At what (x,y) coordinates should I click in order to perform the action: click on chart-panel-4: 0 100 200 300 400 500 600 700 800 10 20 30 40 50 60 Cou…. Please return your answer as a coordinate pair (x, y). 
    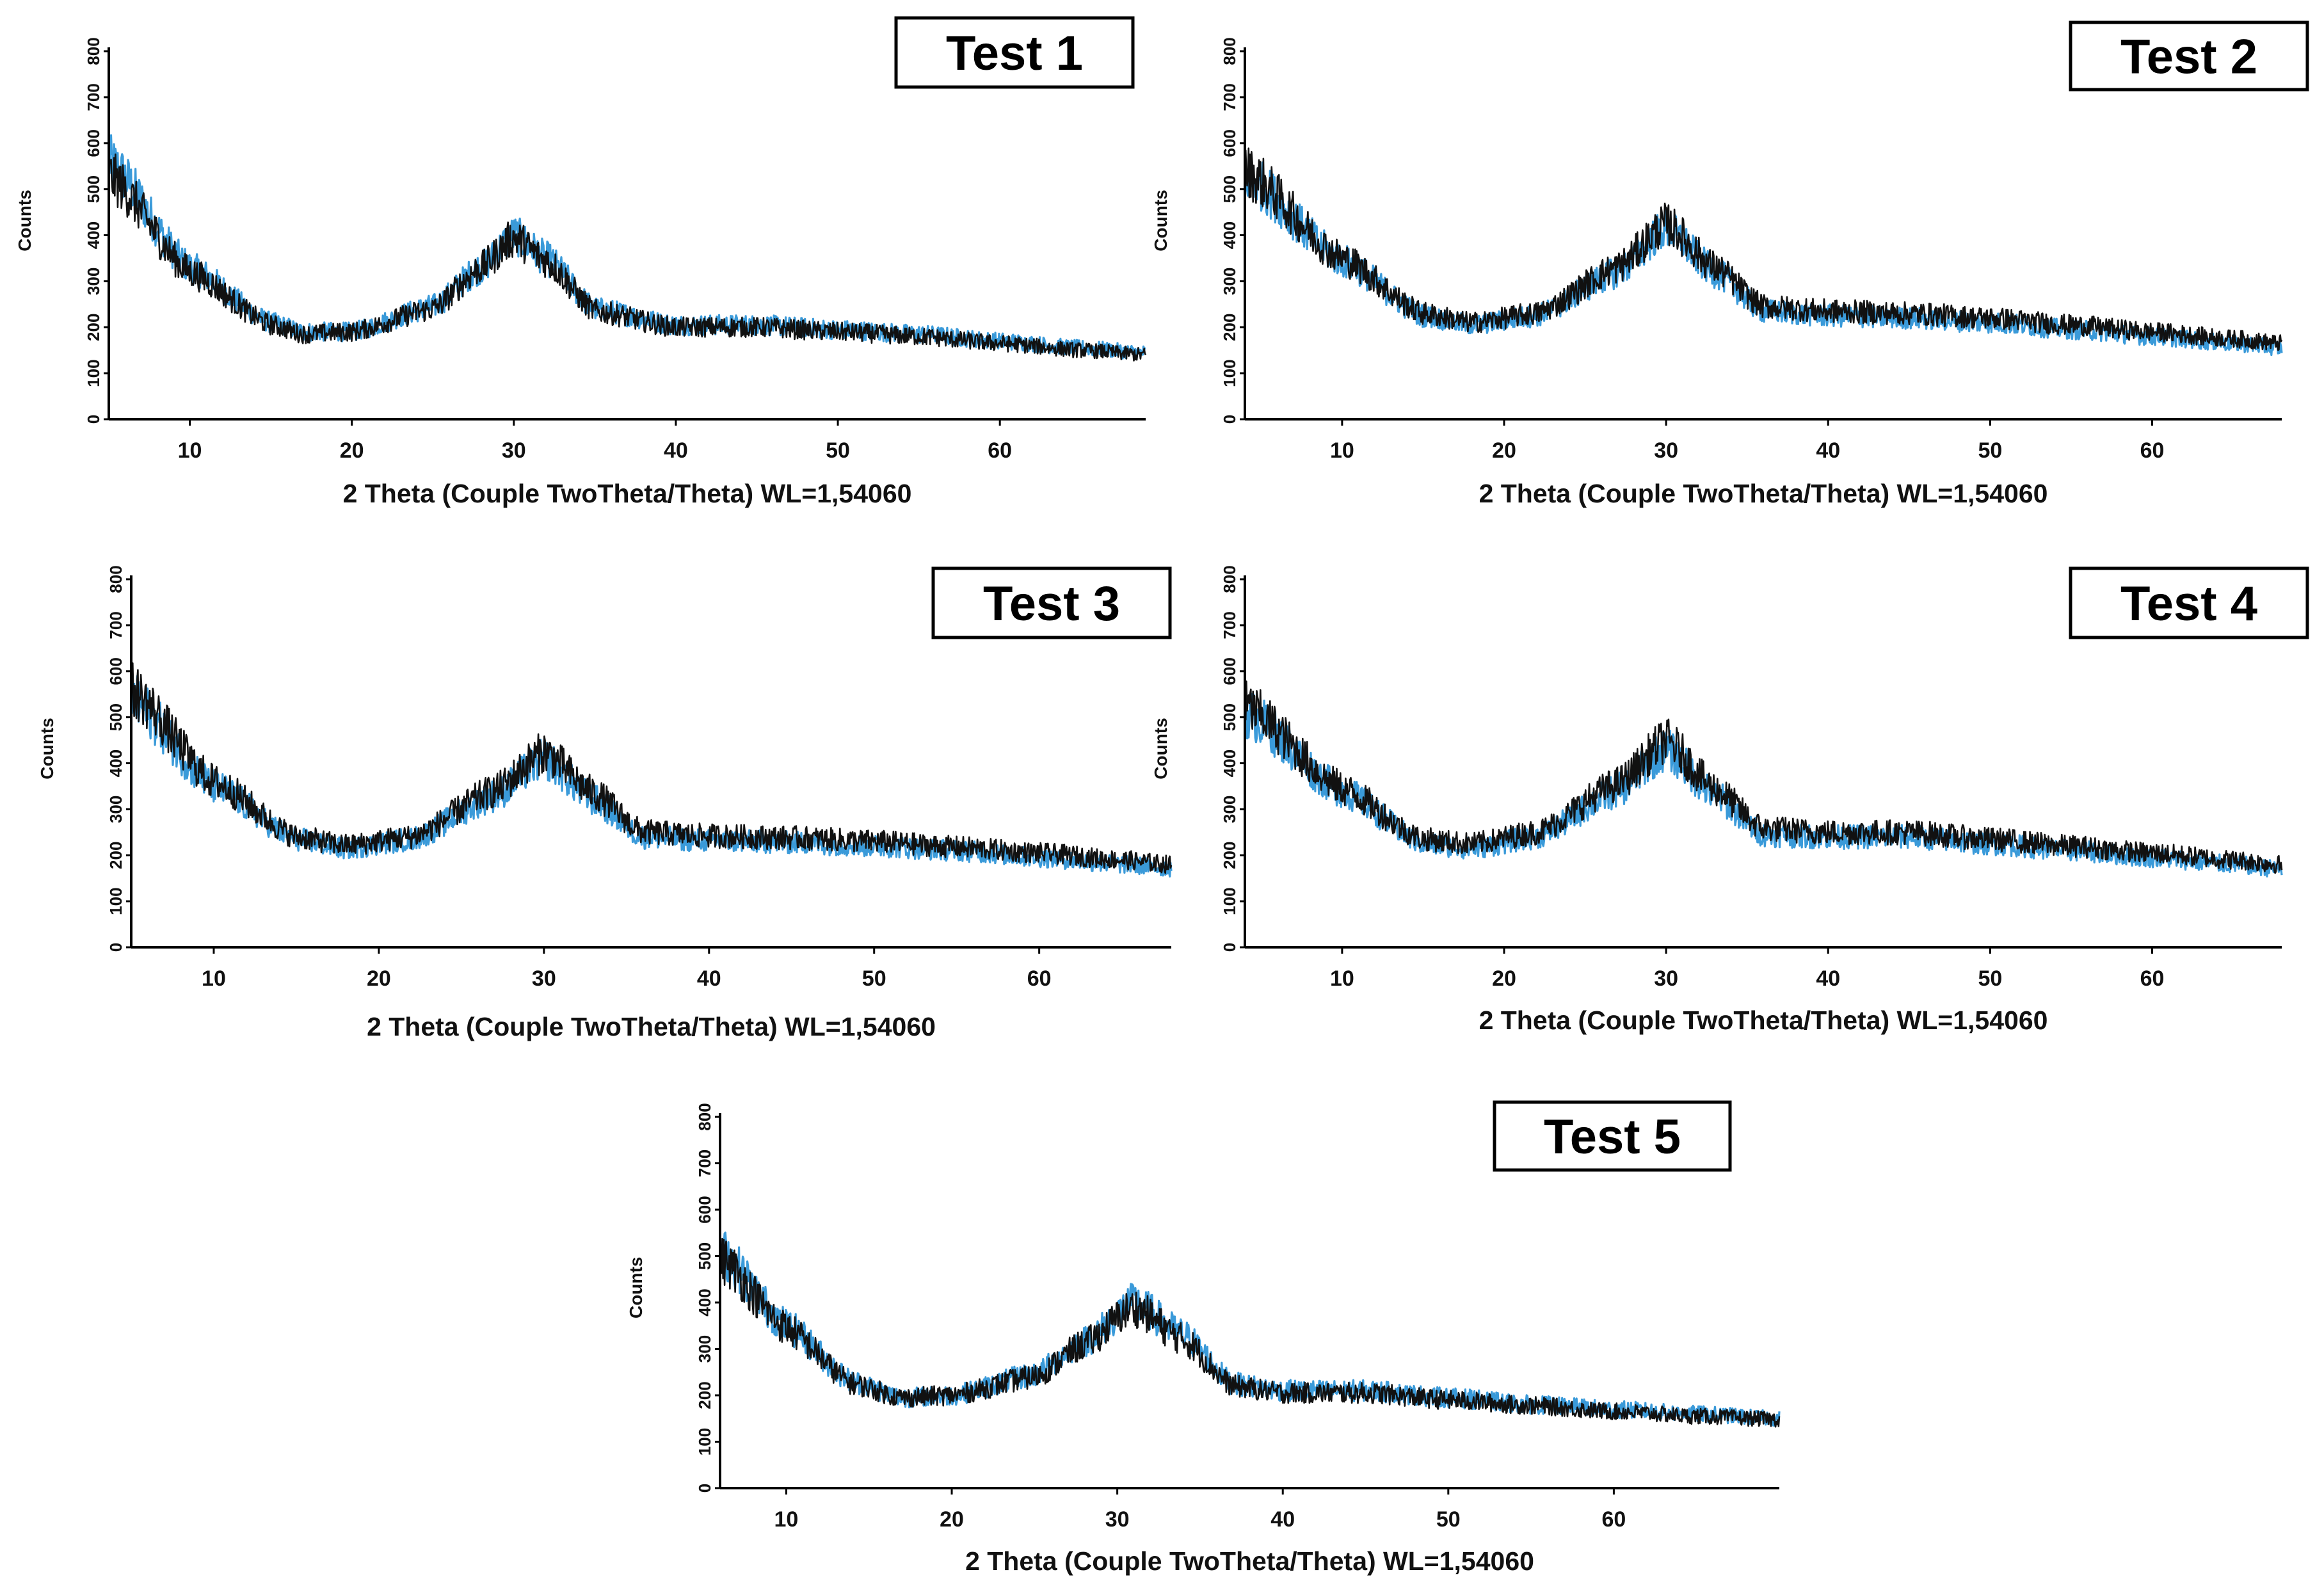
    Looking at the image, I should click on (1730, 800).